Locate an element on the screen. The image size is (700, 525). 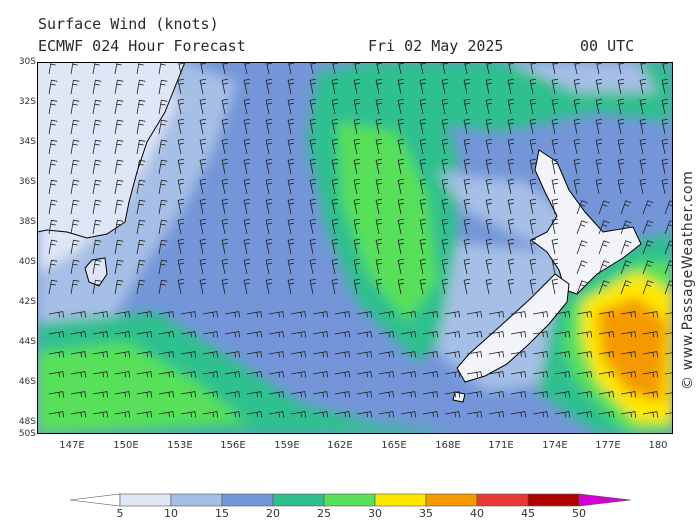
lon-label: 168E is located at coordinates (448, 445).